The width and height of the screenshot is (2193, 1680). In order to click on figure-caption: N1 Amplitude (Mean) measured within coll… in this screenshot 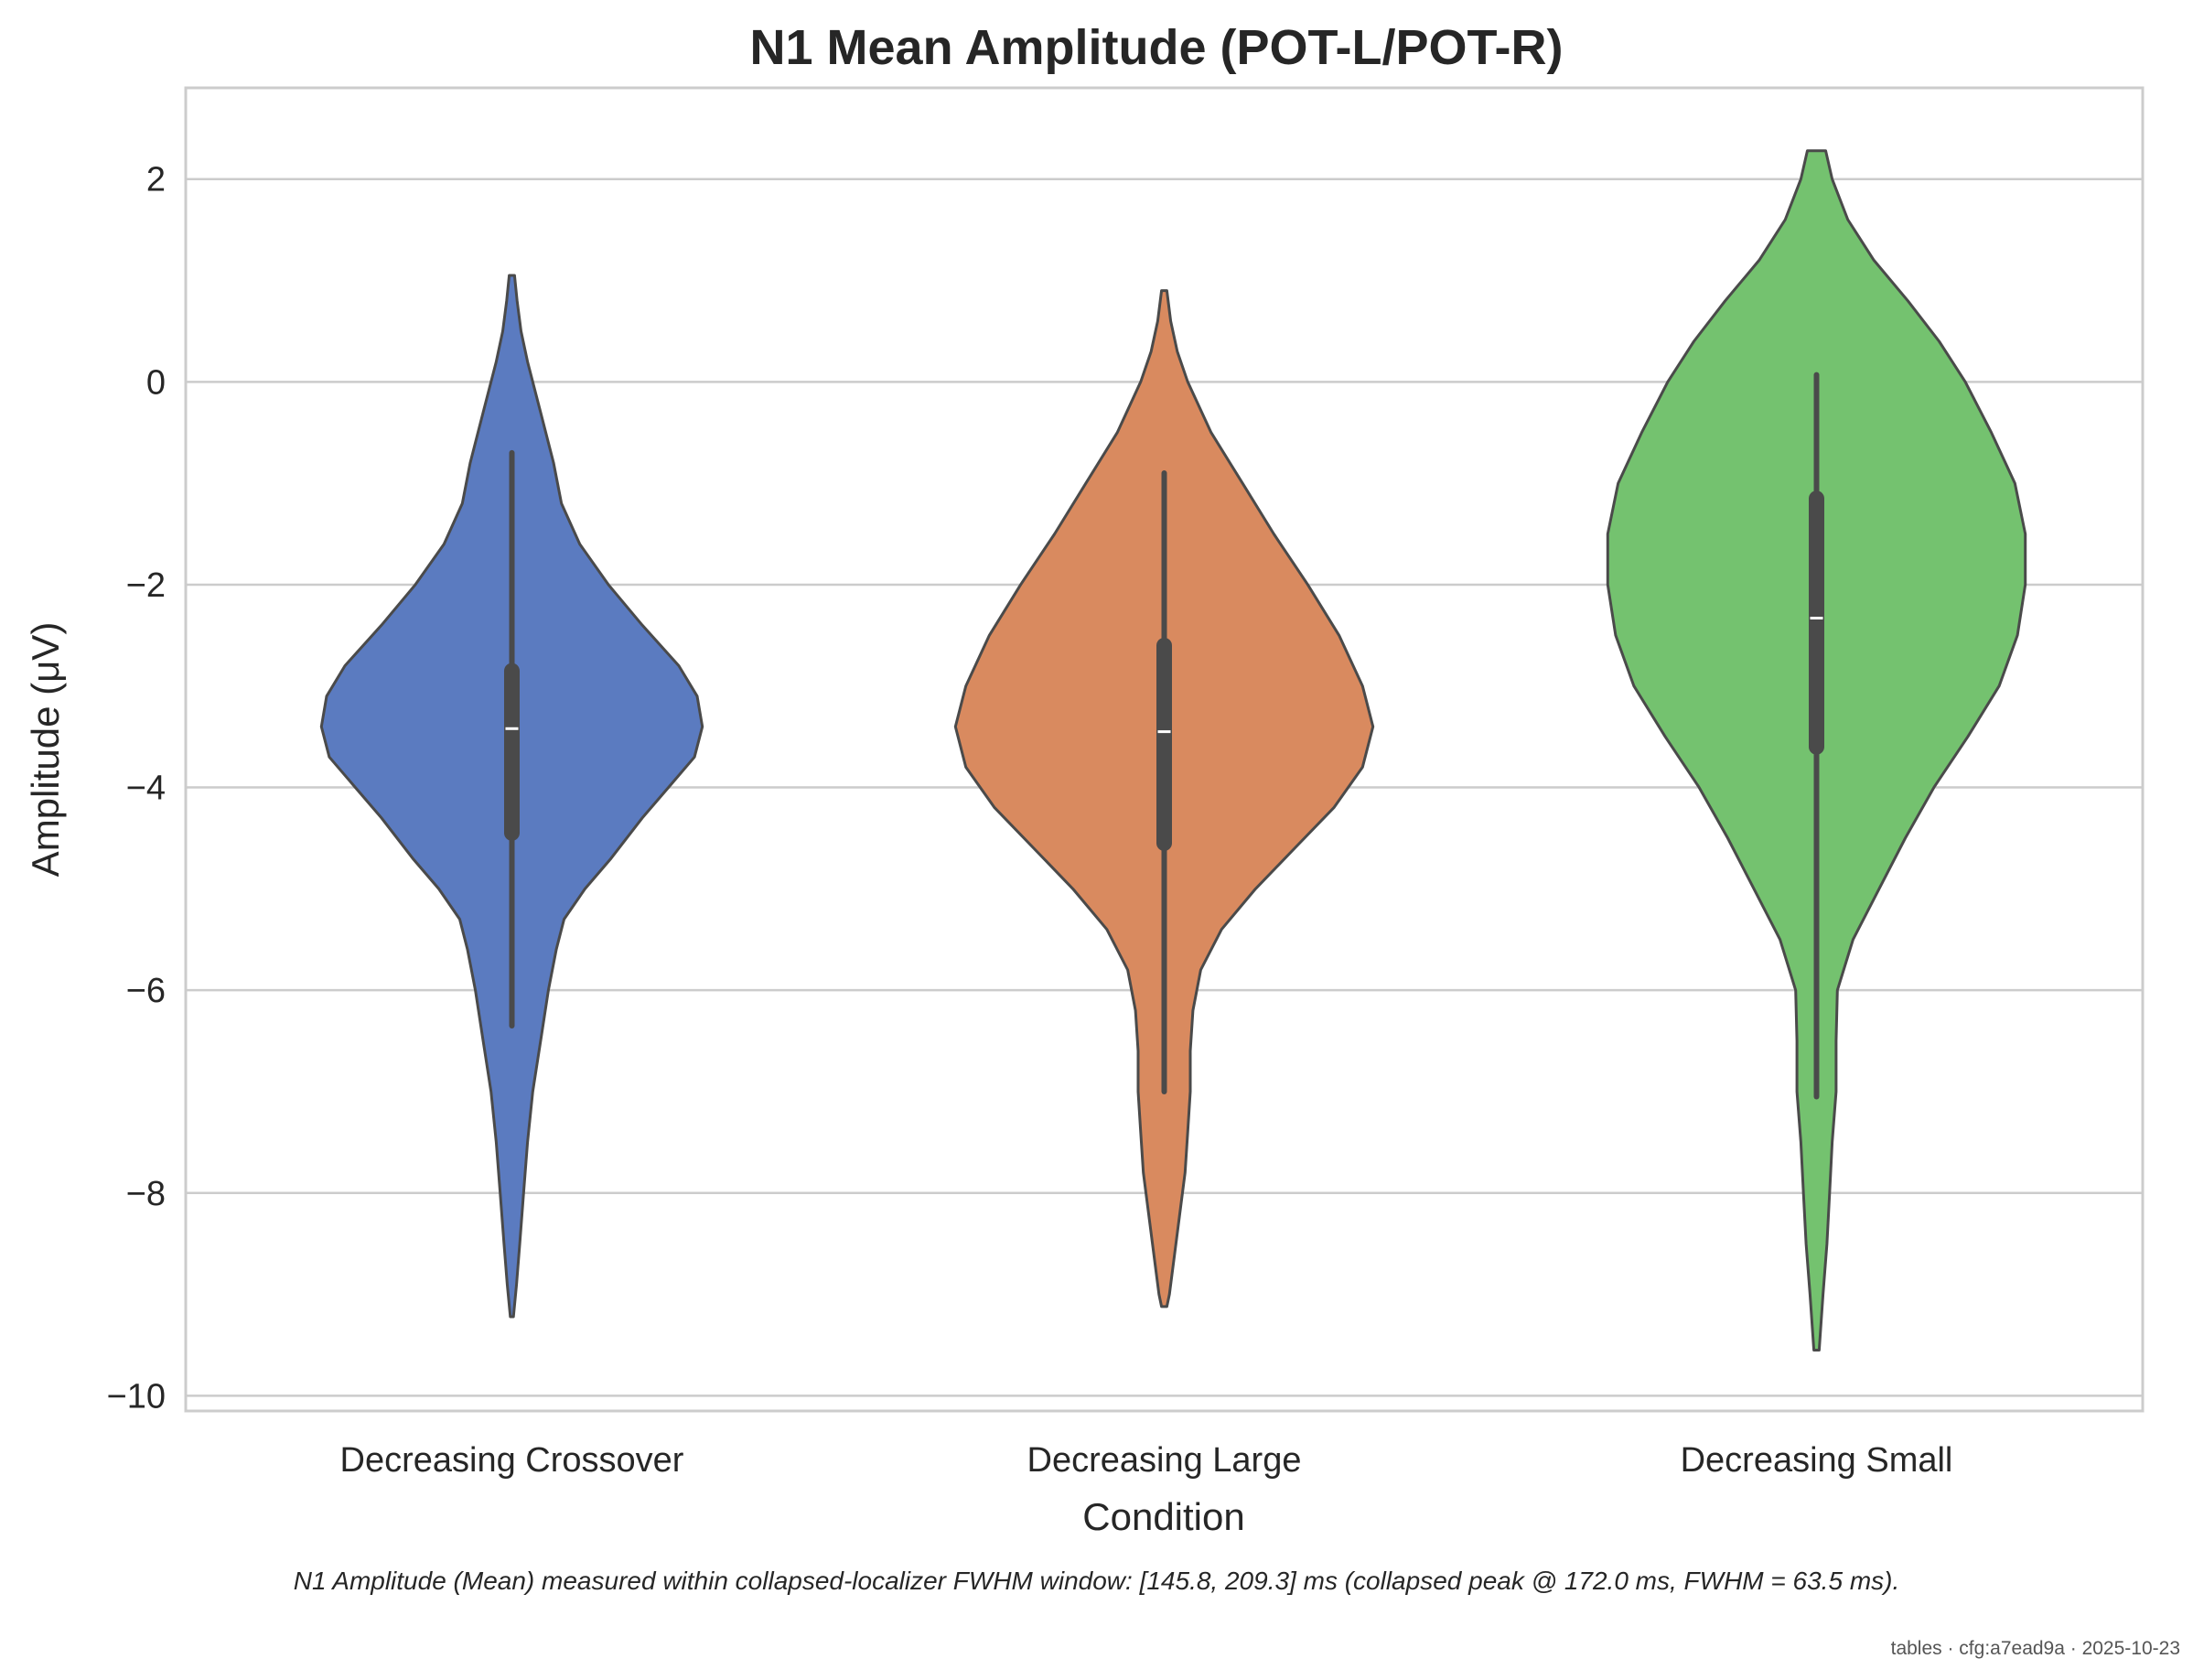, I will do `click(1096, 1581)`.